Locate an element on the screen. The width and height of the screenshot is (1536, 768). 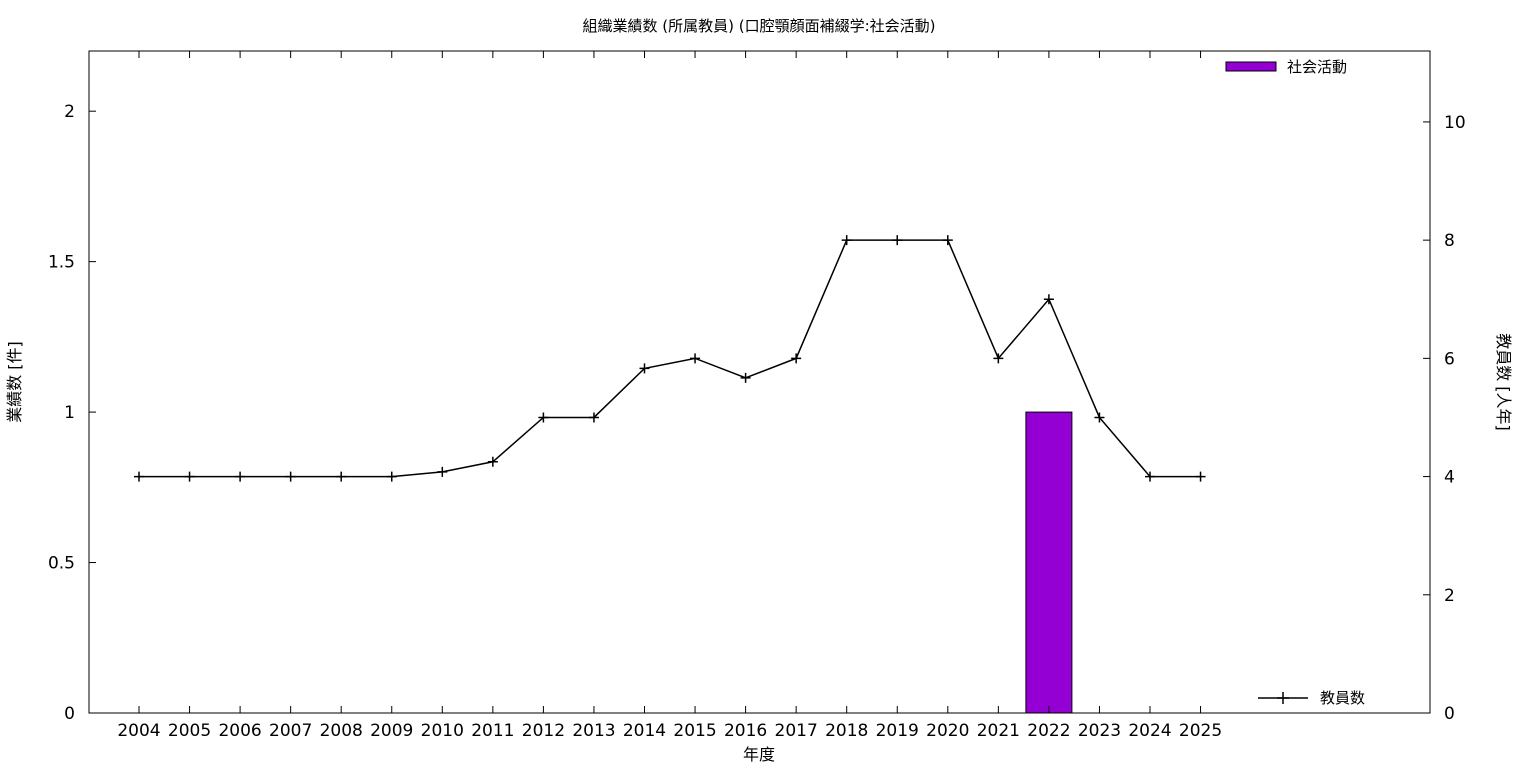
x-tick-label: 2015 is located at coordinates (694, 731).